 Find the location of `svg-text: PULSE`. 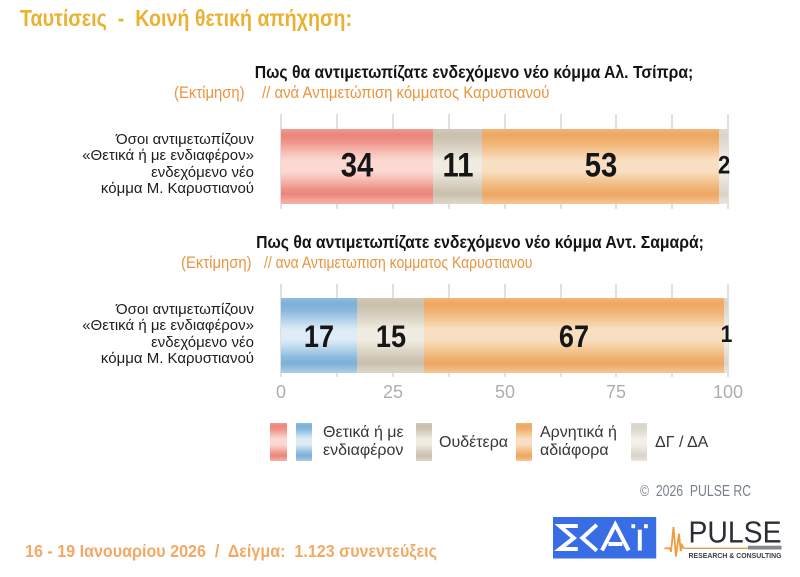

svg-text: PULSE is located at coordinates (735, 533).